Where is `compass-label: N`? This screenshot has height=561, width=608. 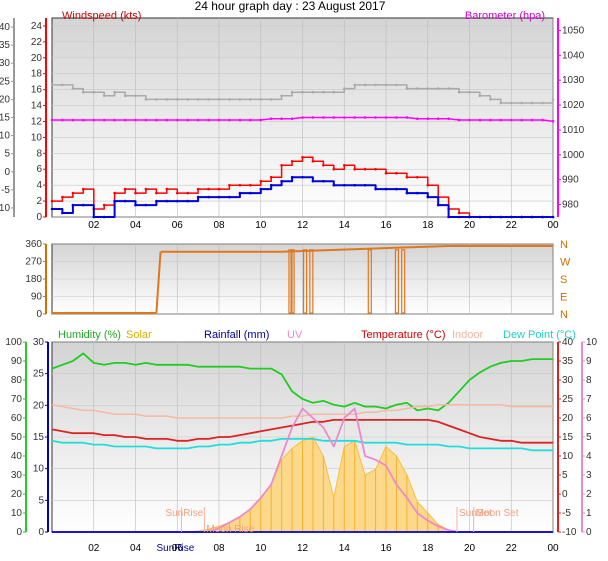
compass-label: N is located at coordinates (564, 245).